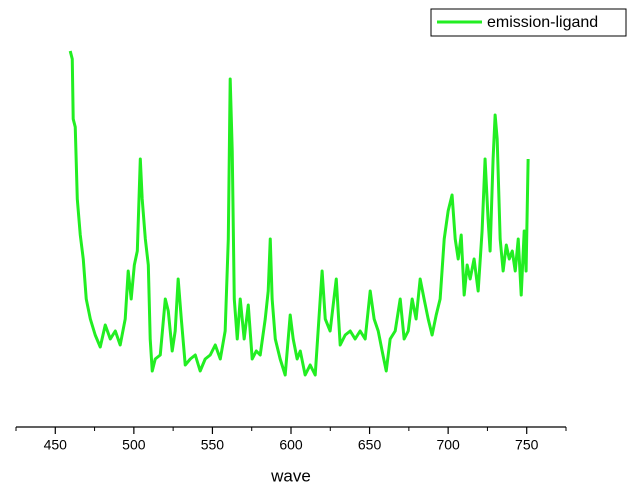  Describe the element at coordinates (448, 445) in the screenshot. I see `x-tick-label: 700` at that location.